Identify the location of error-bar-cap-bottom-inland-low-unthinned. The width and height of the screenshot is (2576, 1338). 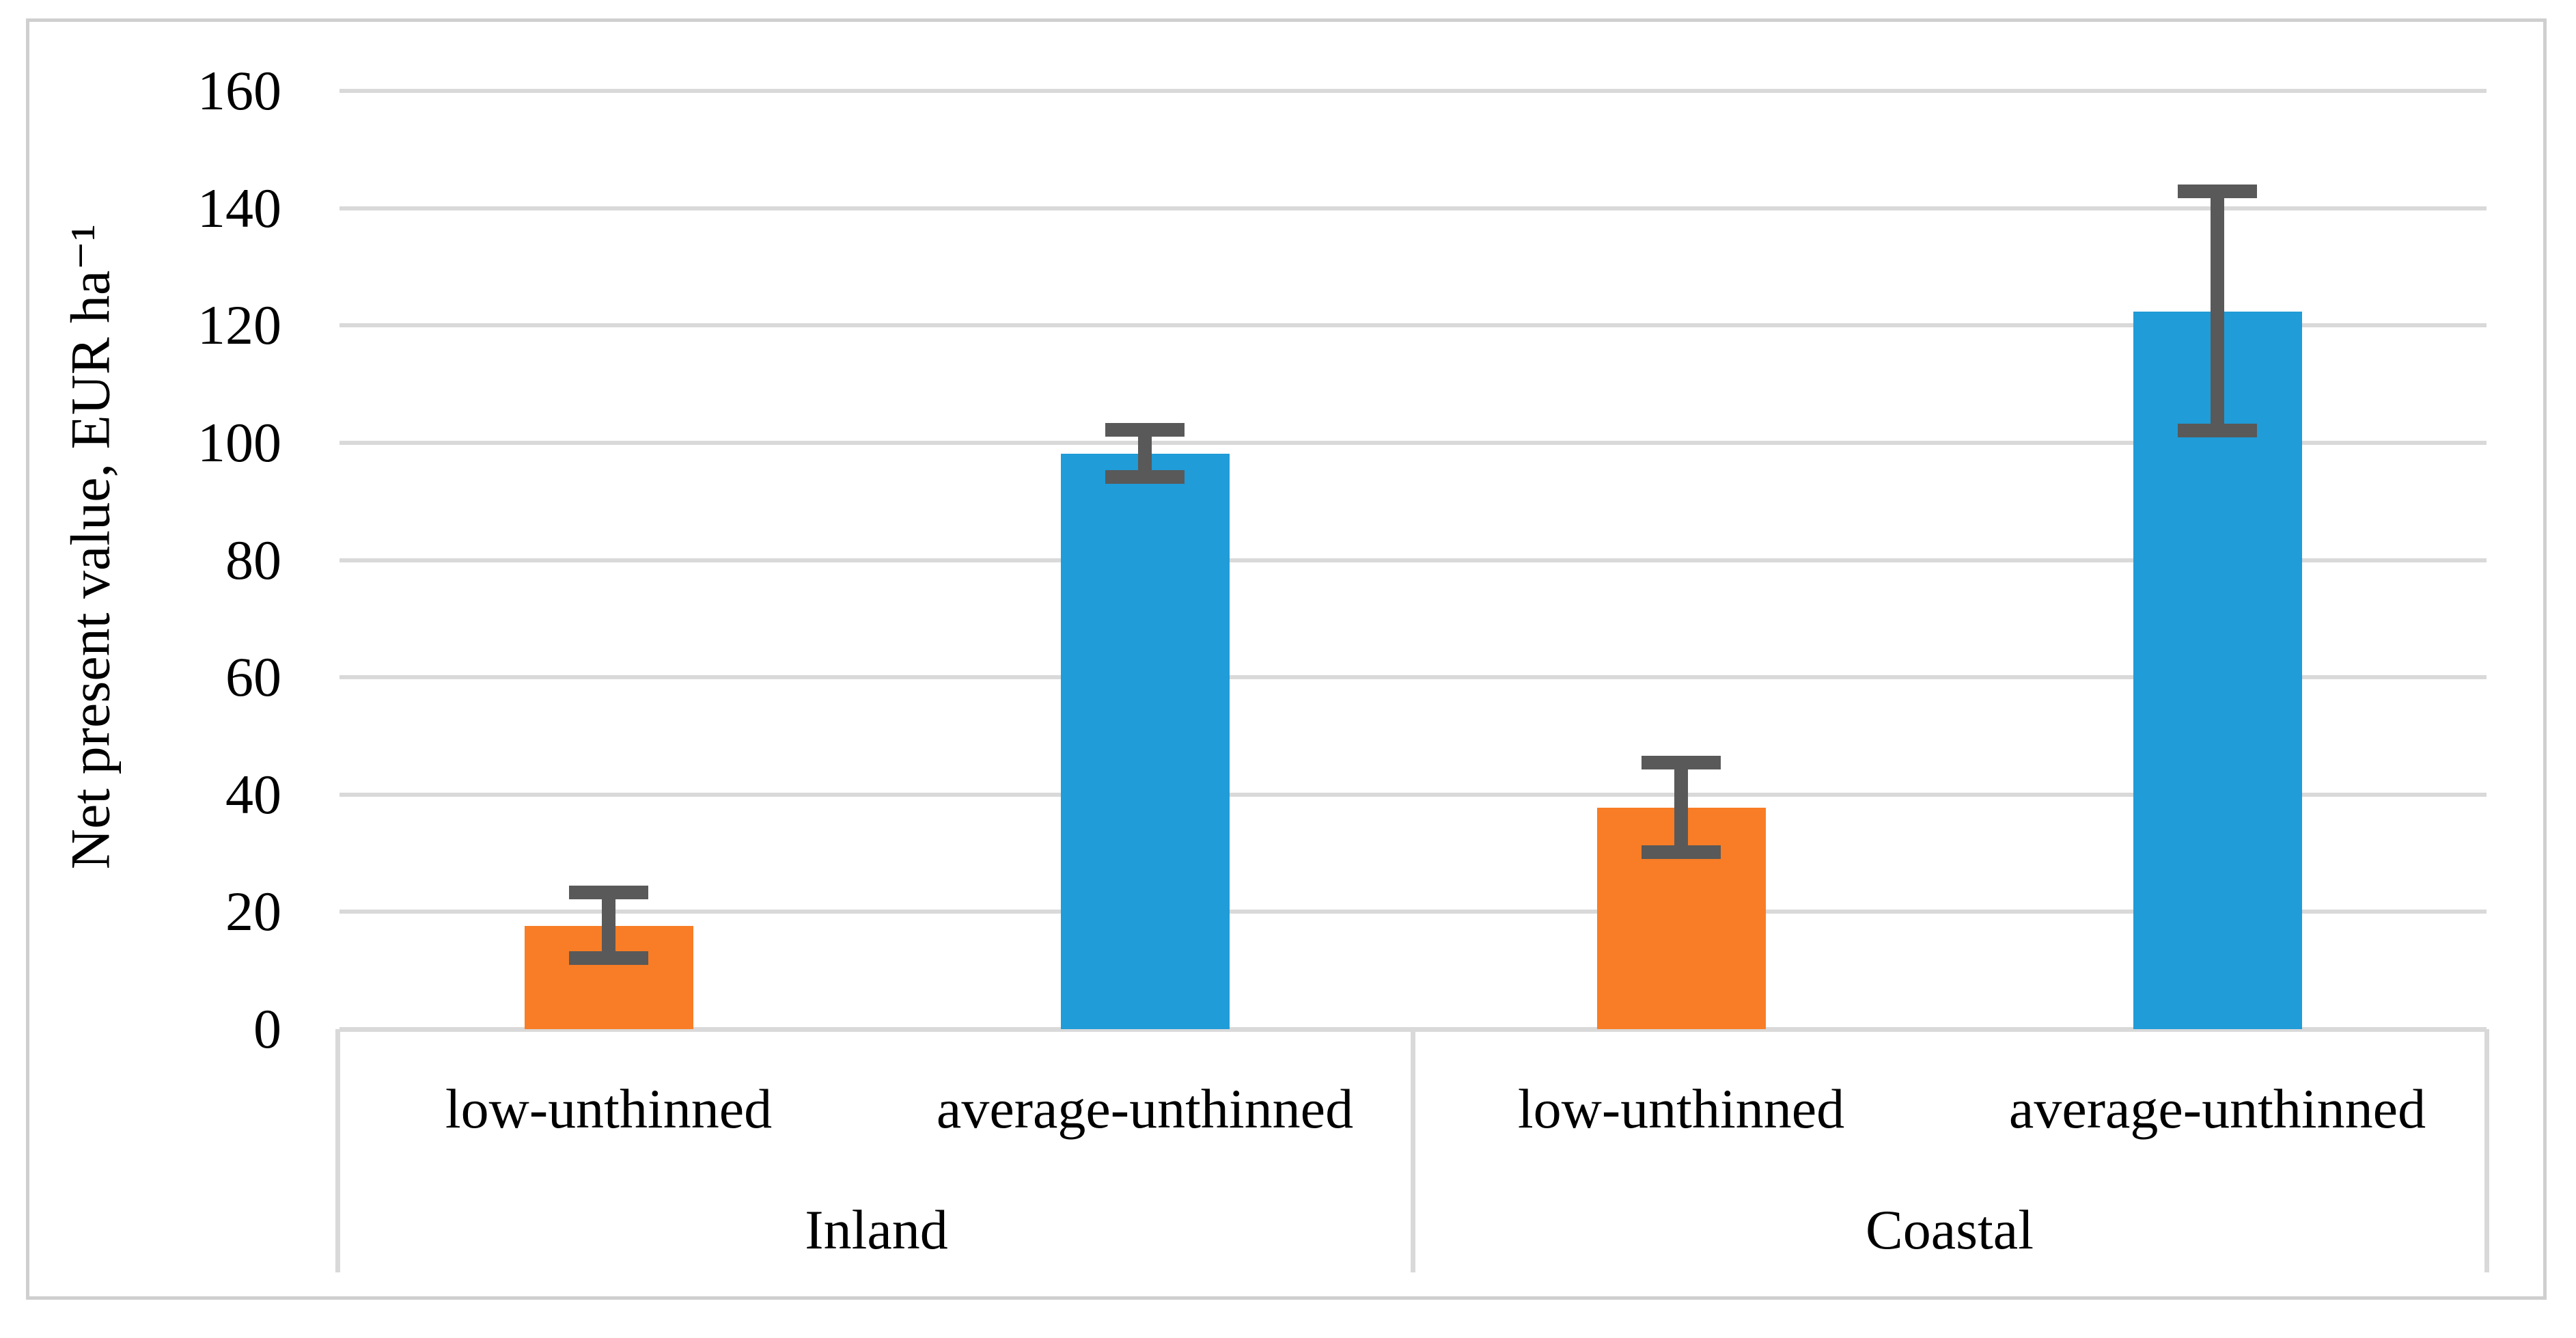
(609, 959).